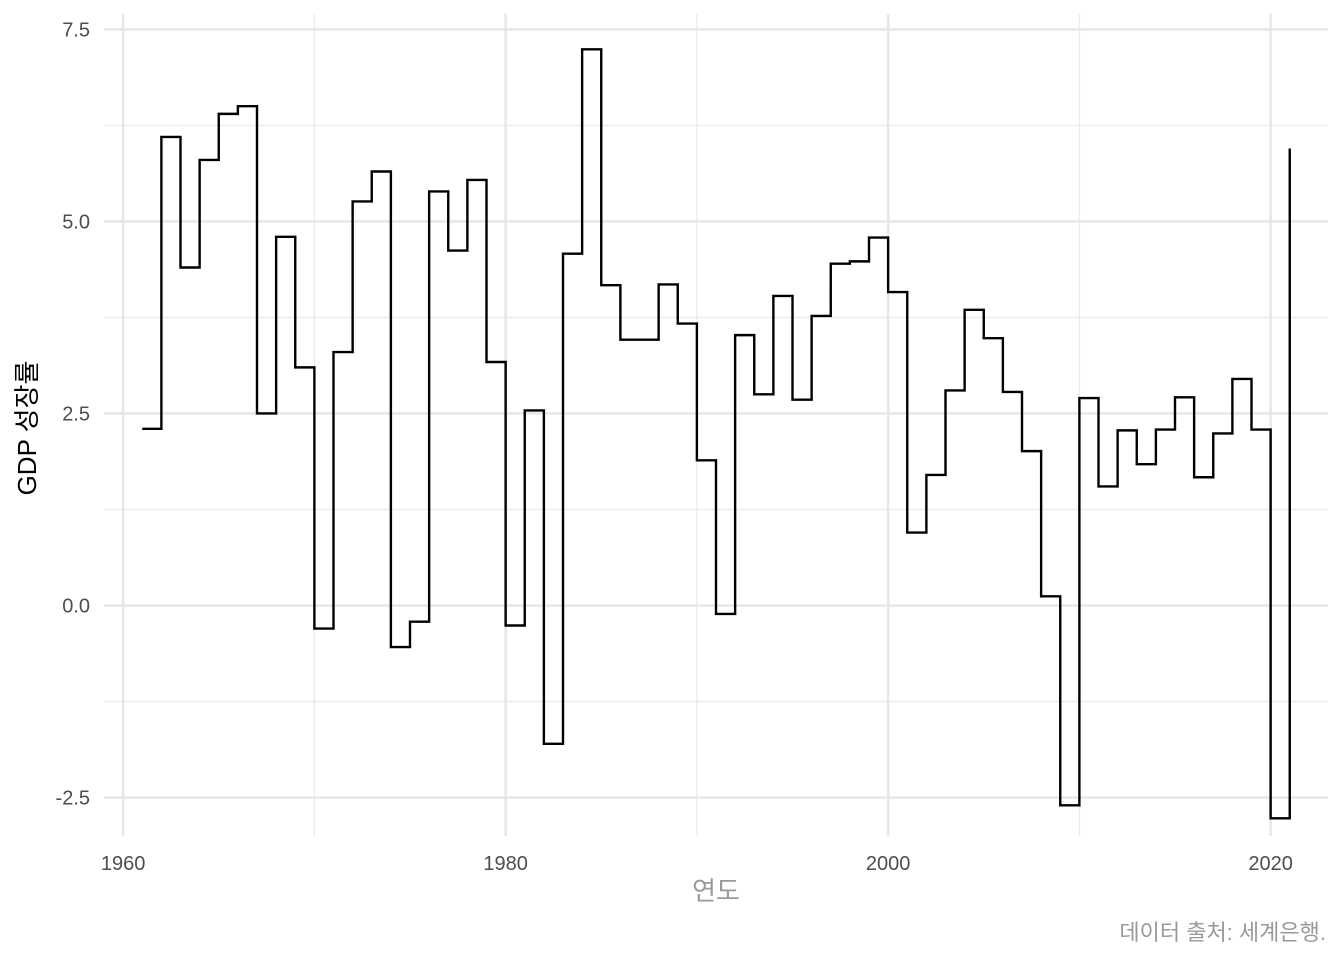 The height and width of the screenshot is (960, 1344). I want to click on y-tick-label: 7.5, so click(76, 30).